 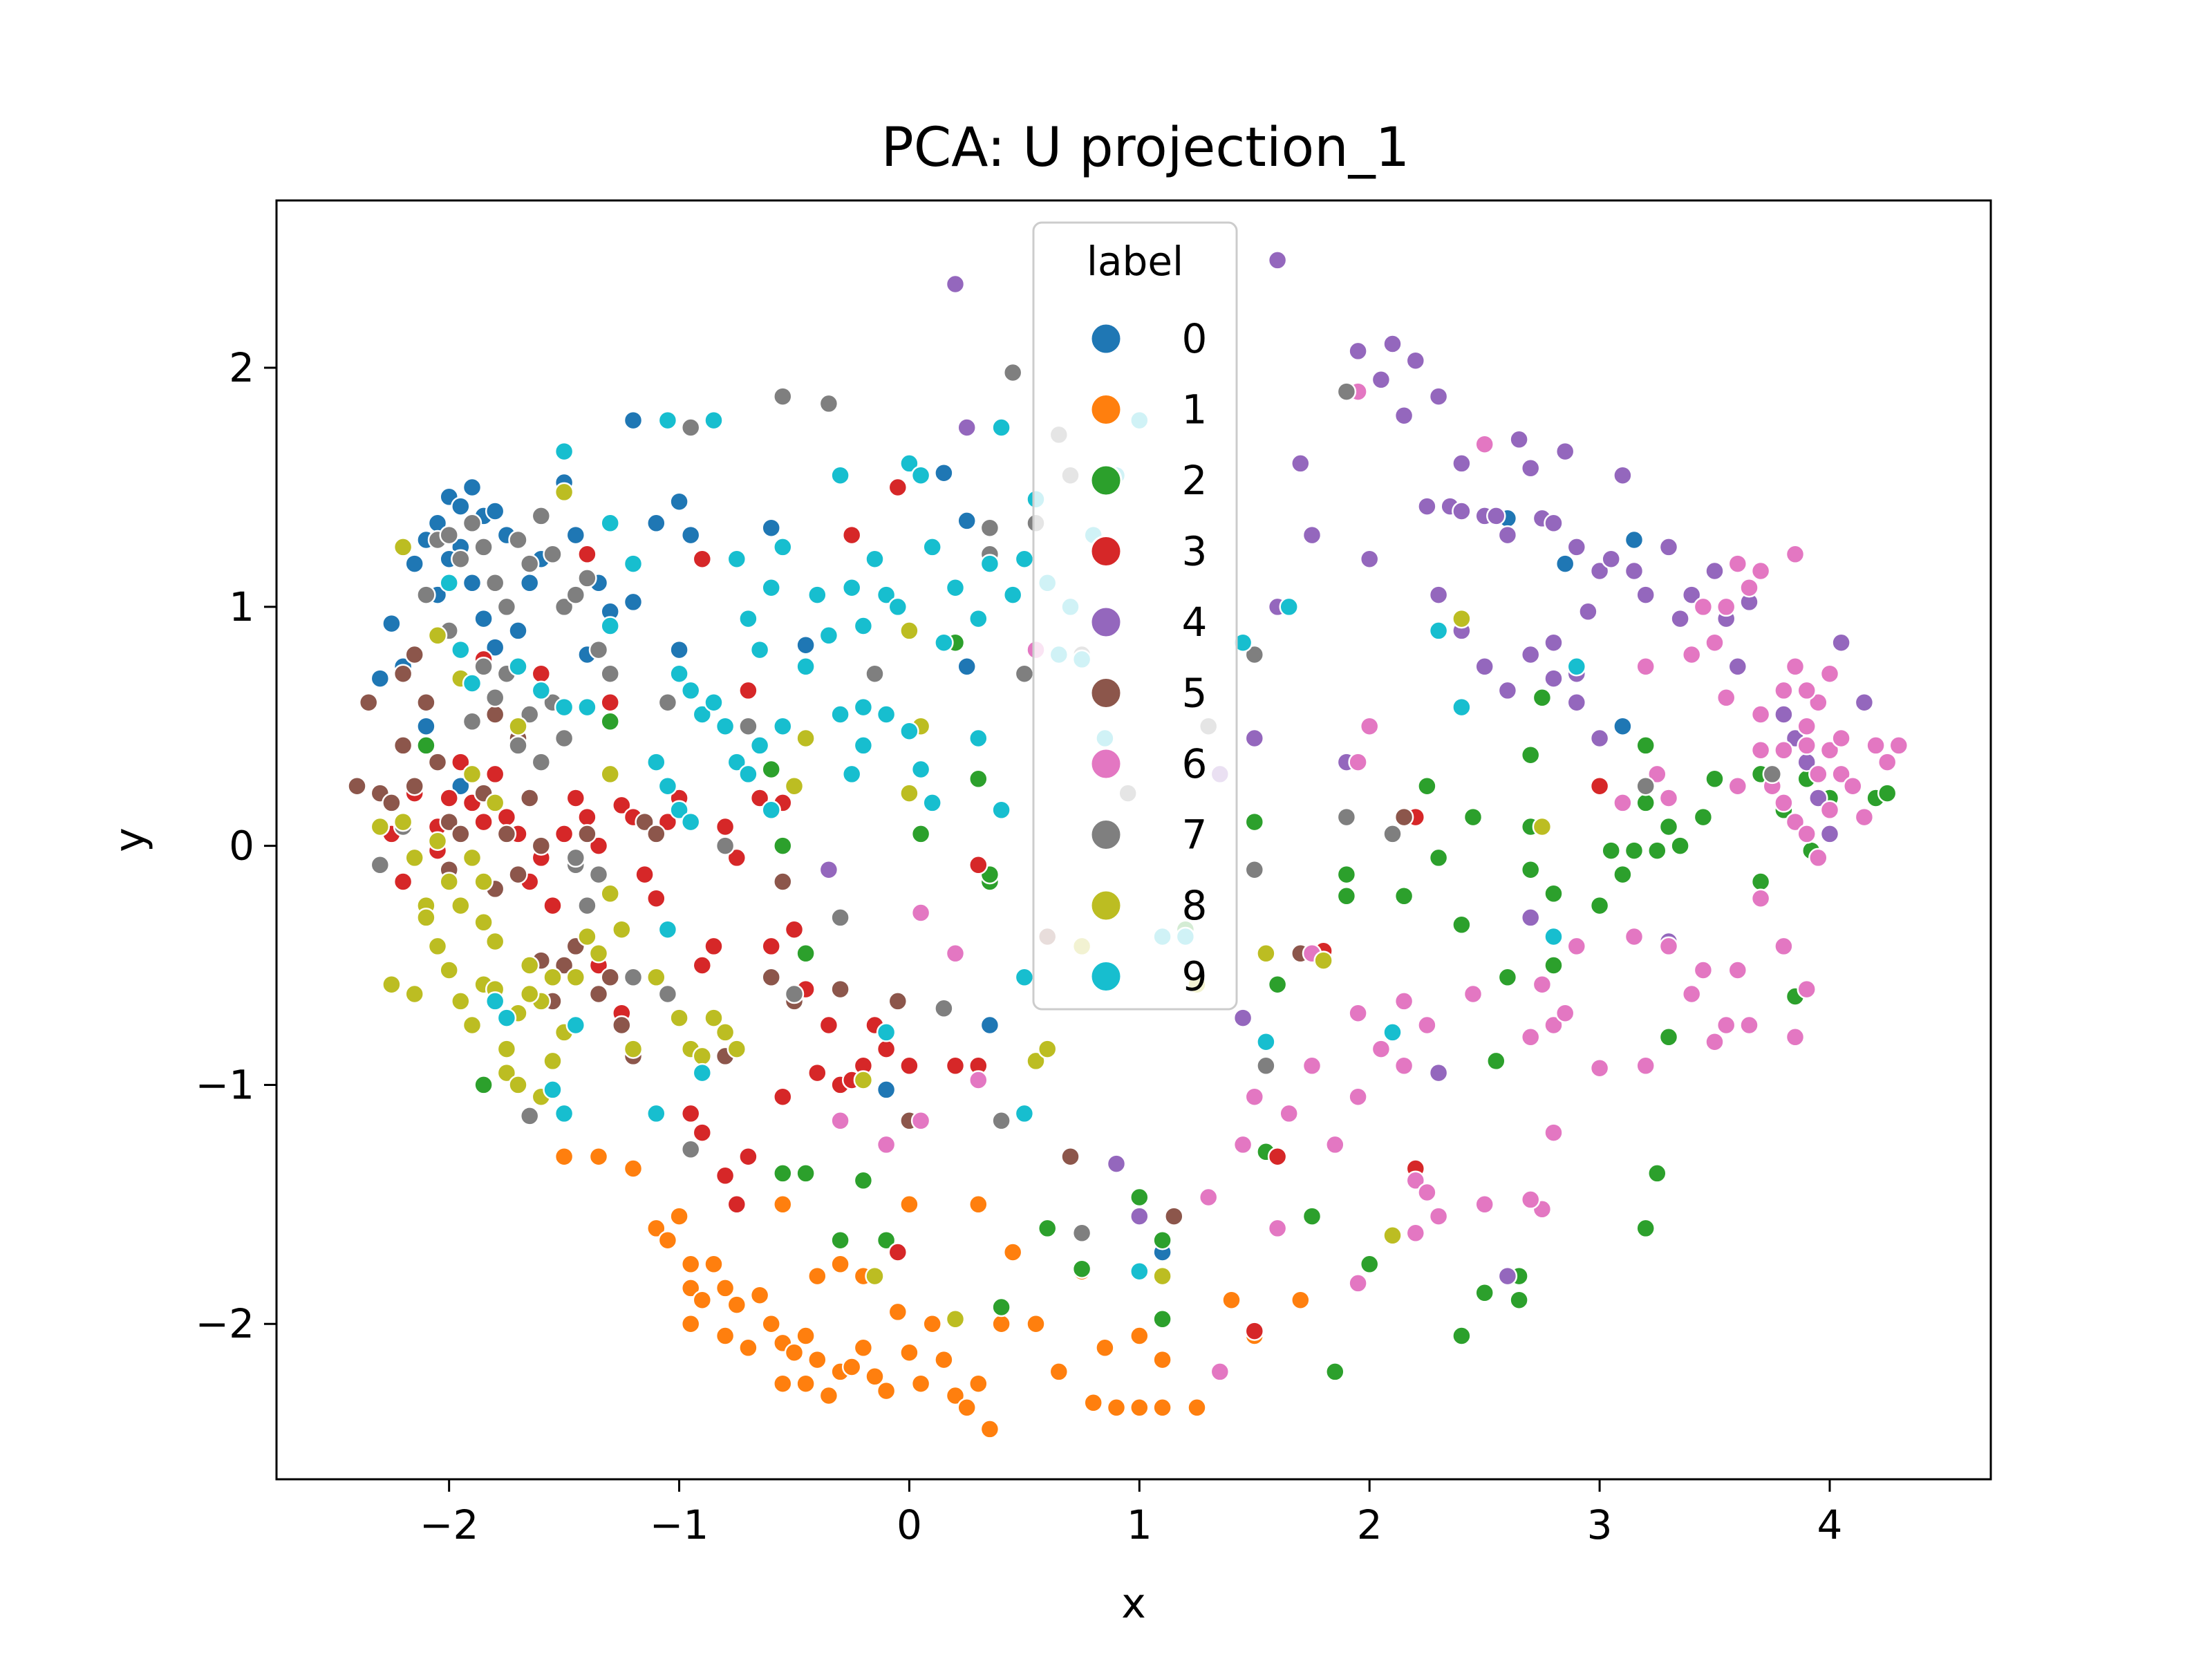 I want to click on x-tick-label: 4, so click(x=1830, y=1525).